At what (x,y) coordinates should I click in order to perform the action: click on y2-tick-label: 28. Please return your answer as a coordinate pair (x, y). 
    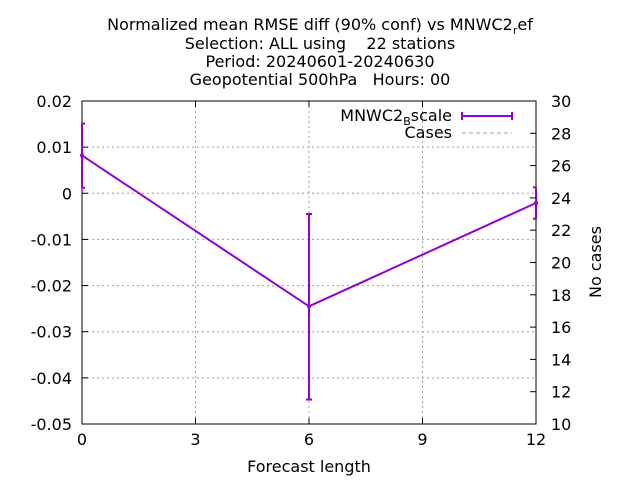
    Looking at the image, I should click on (561, 133).